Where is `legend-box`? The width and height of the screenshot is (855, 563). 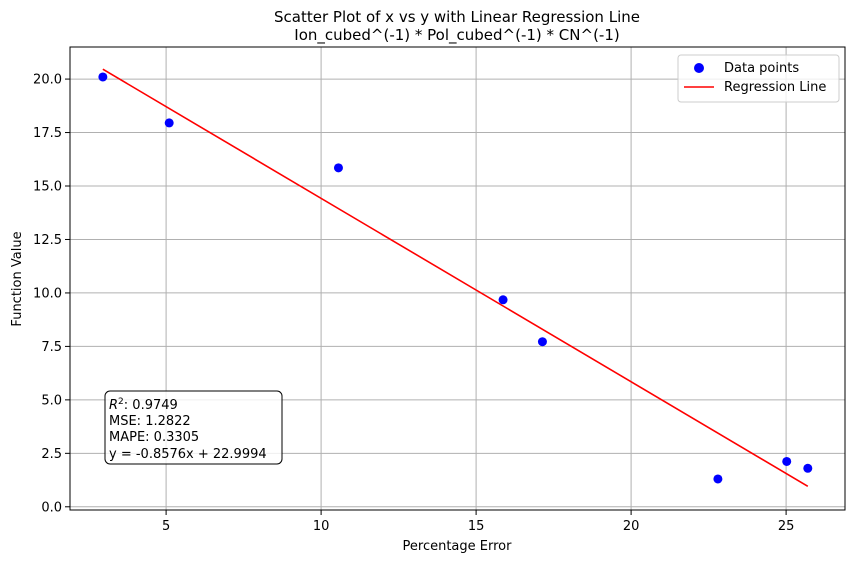
legend-box is located at coordinates (758, 78).